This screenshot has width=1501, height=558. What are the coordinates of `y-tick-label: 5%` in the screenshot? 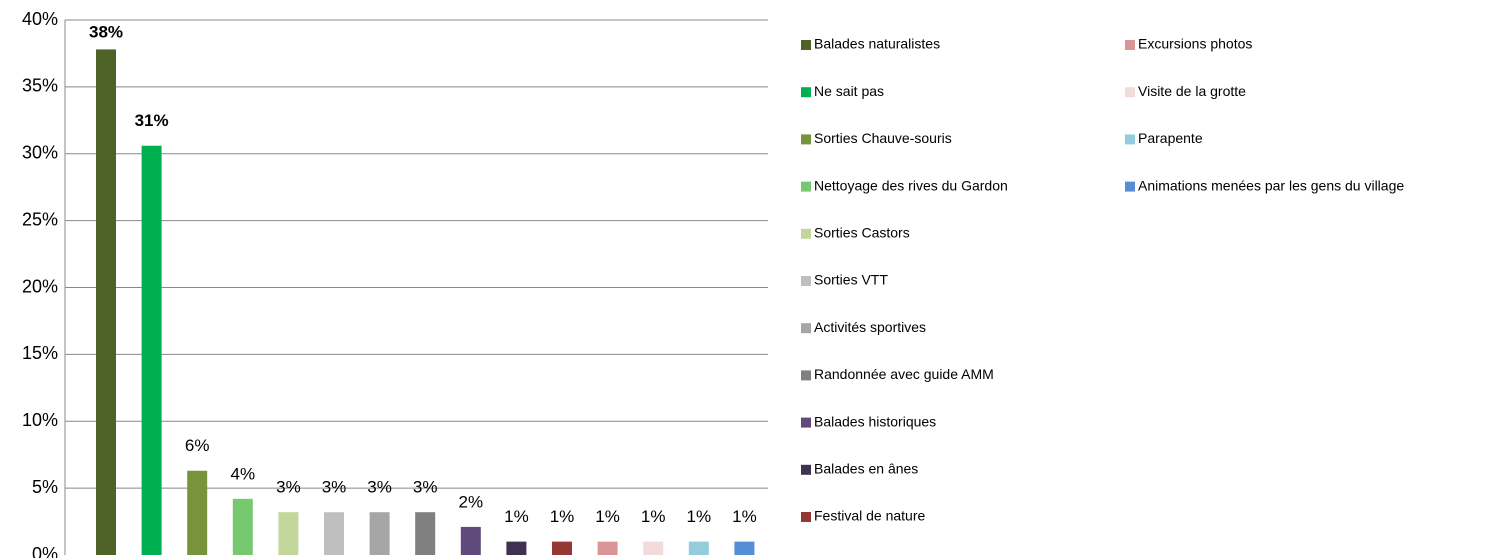 It's located at (45, 487).